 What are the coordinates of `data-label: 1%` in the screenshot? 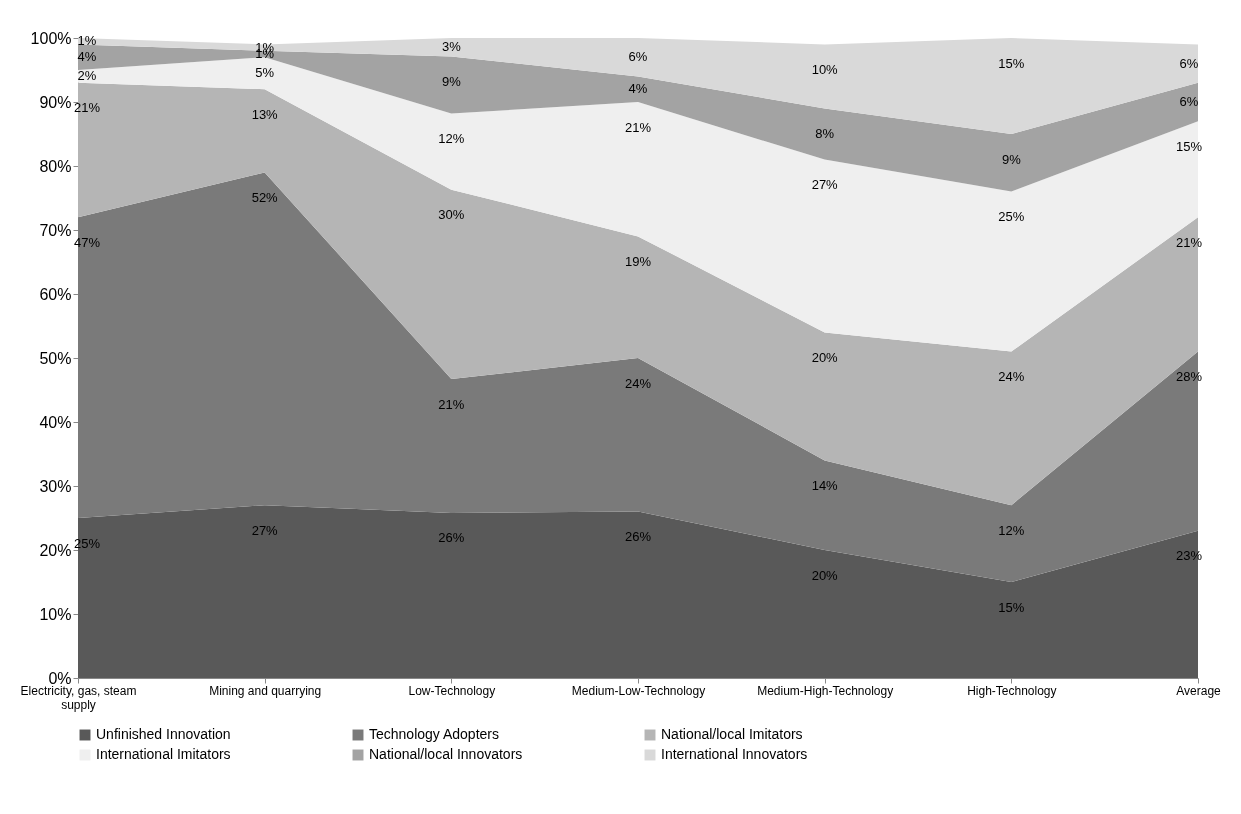 It's located at (87, 41).